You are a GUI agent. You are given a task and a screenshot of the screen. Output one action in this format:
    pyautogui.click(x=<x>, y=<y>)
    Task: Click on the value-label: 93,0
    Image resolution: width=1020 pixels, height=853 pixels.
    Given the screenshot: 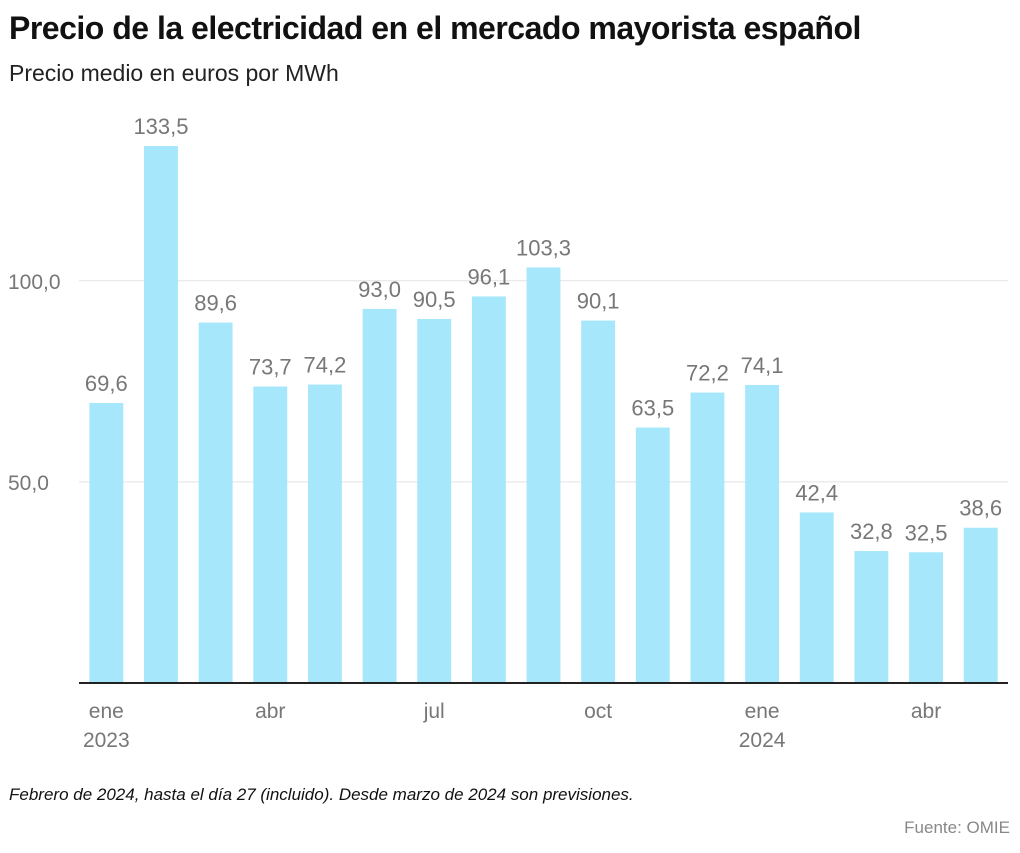 What is the action you would take?
    pyautogui.click(x=379, y=289)
    